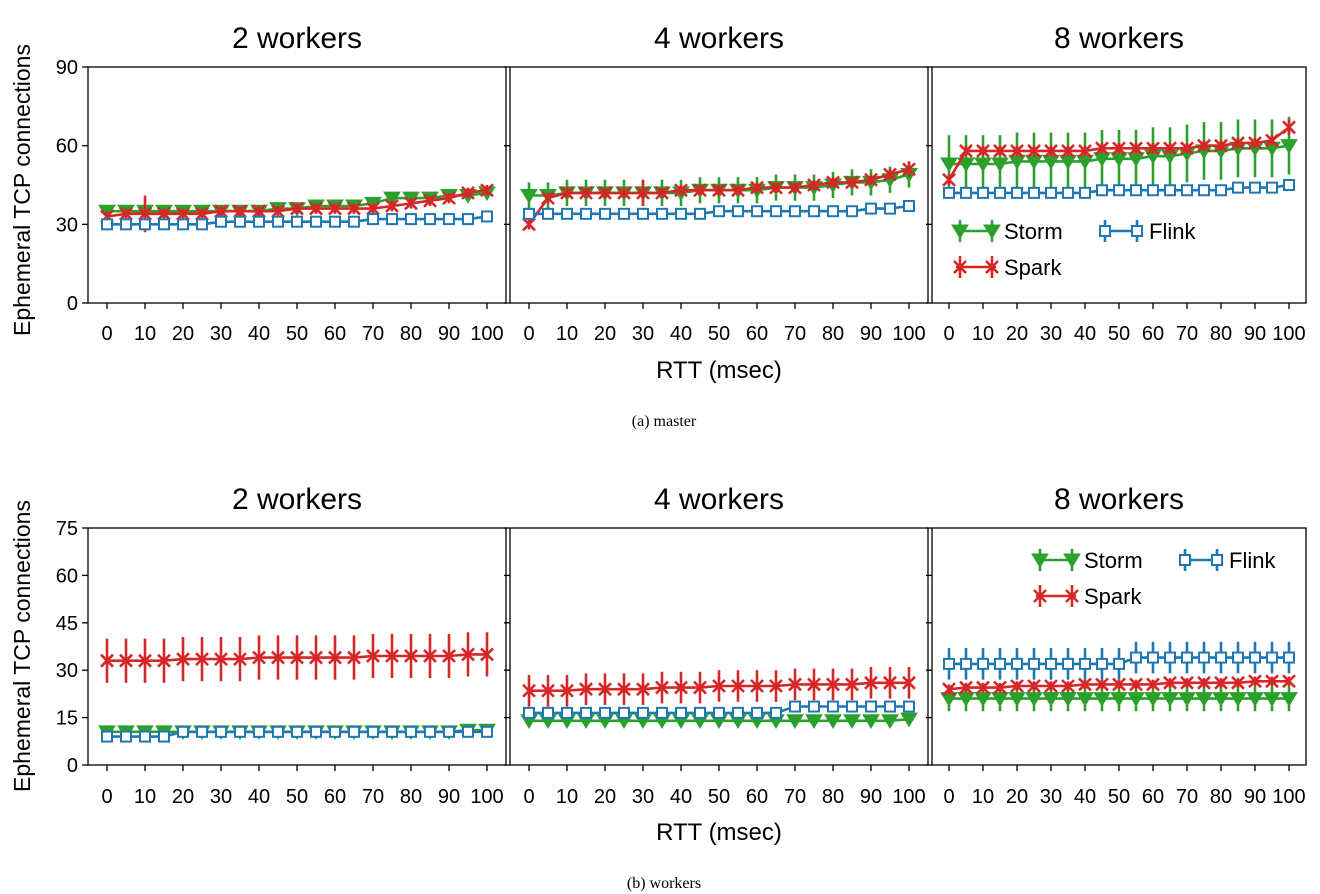  Describe the element at coordinates (1153, 578) in the screenshot. I see `legend: Storm Flink Spark` at that location.